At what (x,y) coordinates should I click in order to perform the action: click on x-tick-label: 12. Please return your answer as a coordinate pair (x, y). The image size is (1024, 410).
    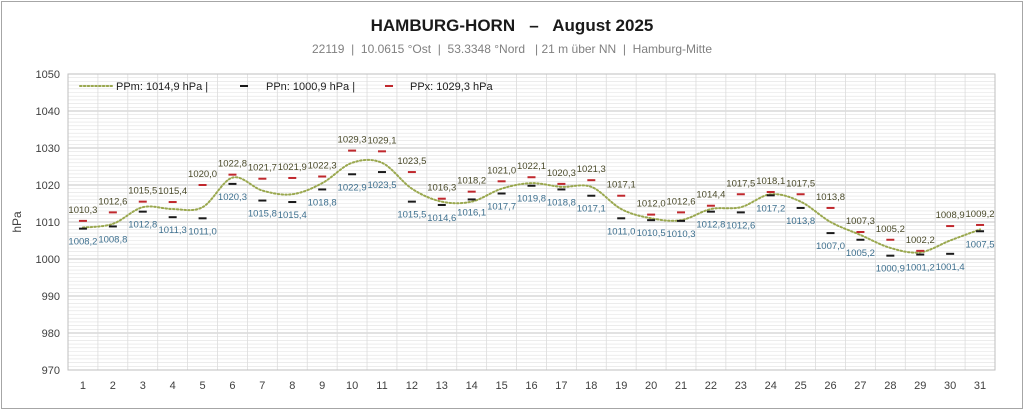
    Looking at the image, I should click on (412, 386).